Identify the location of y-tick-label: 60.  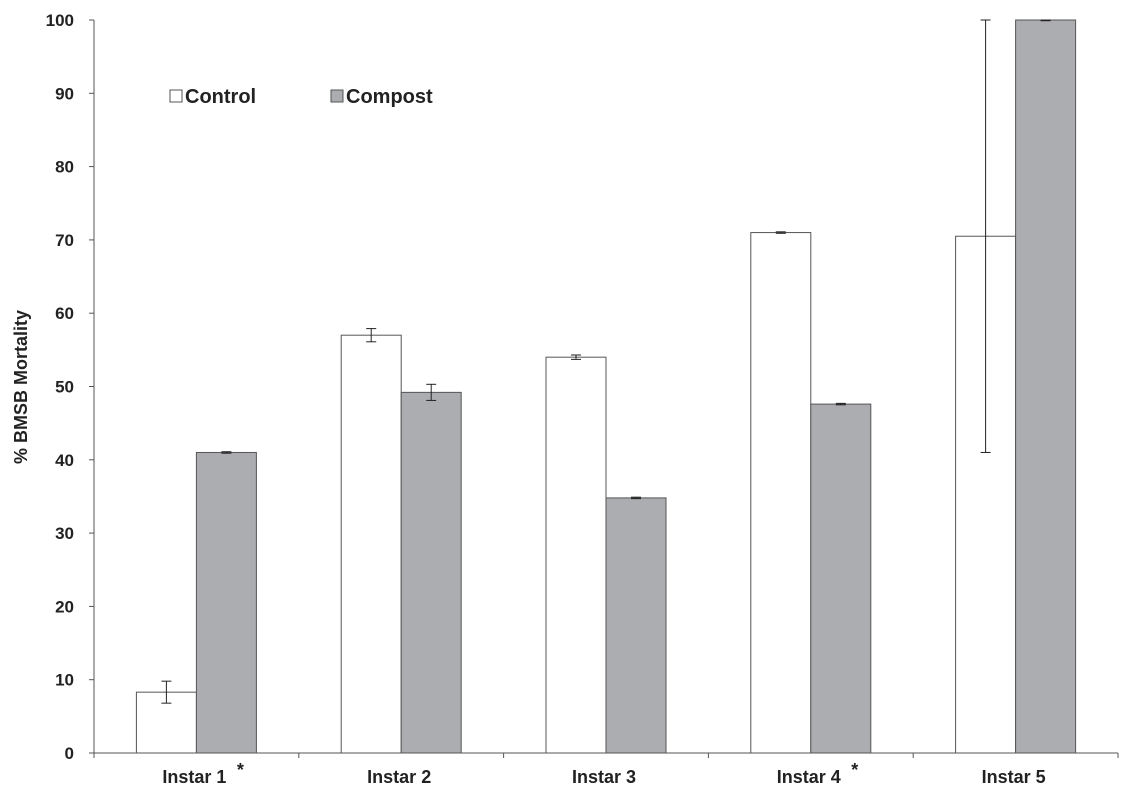
(64, 313).